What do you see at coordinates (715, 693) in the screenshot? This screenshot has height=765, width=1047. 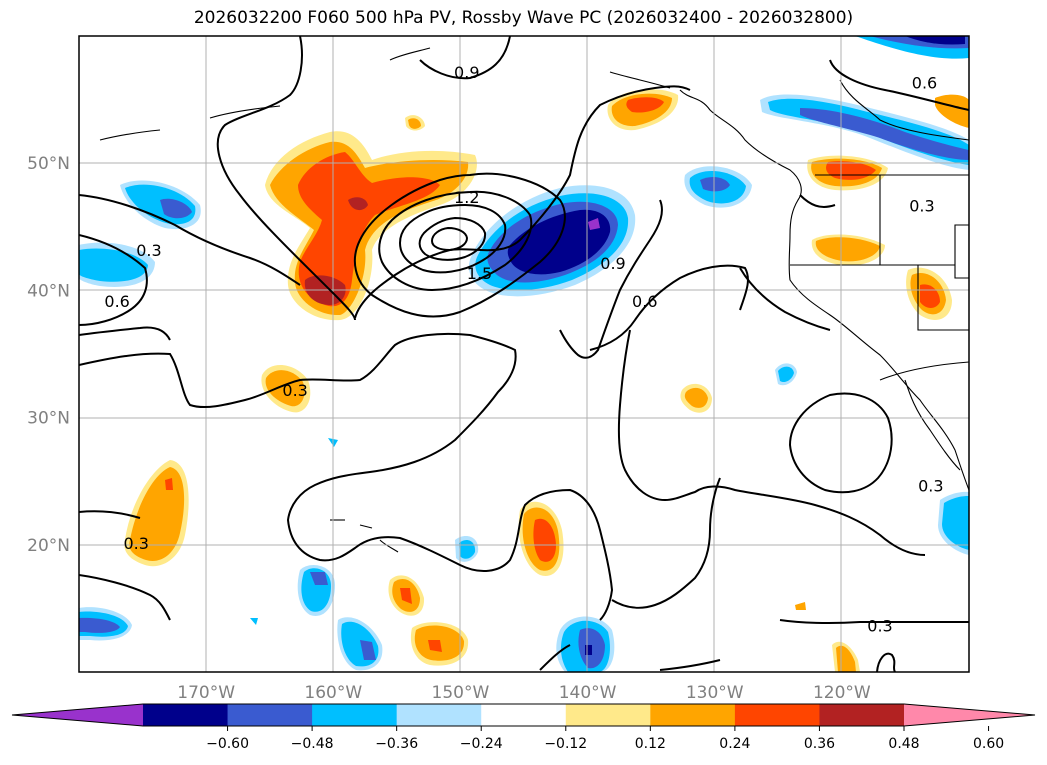 I see `longitude-label: 130°W` at bounding box center [715, 693].